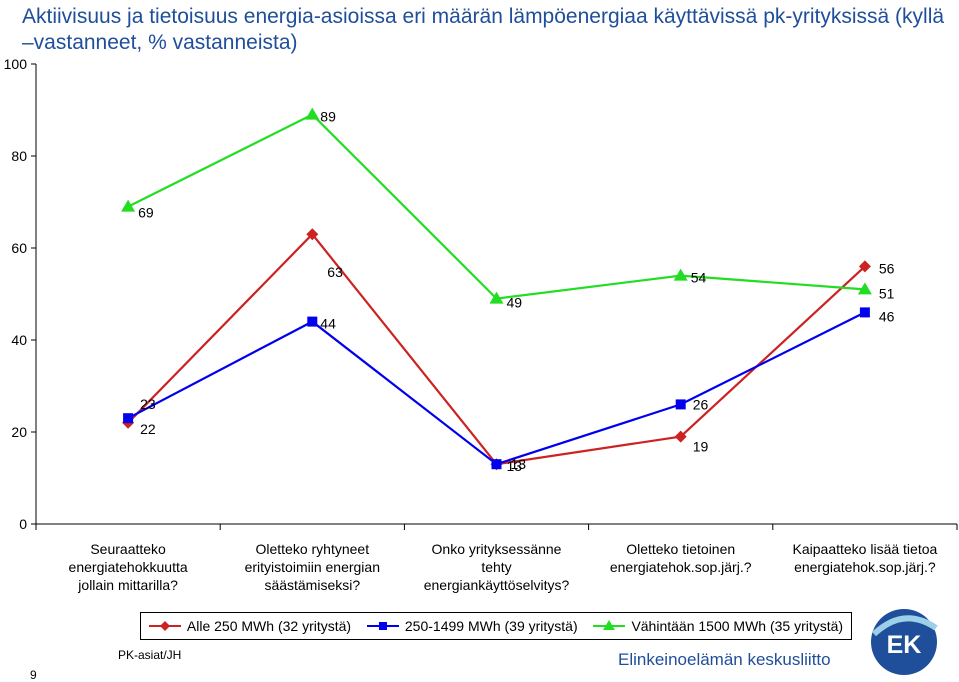  I want to click on y-tick-label: 80, so click(19, 156).